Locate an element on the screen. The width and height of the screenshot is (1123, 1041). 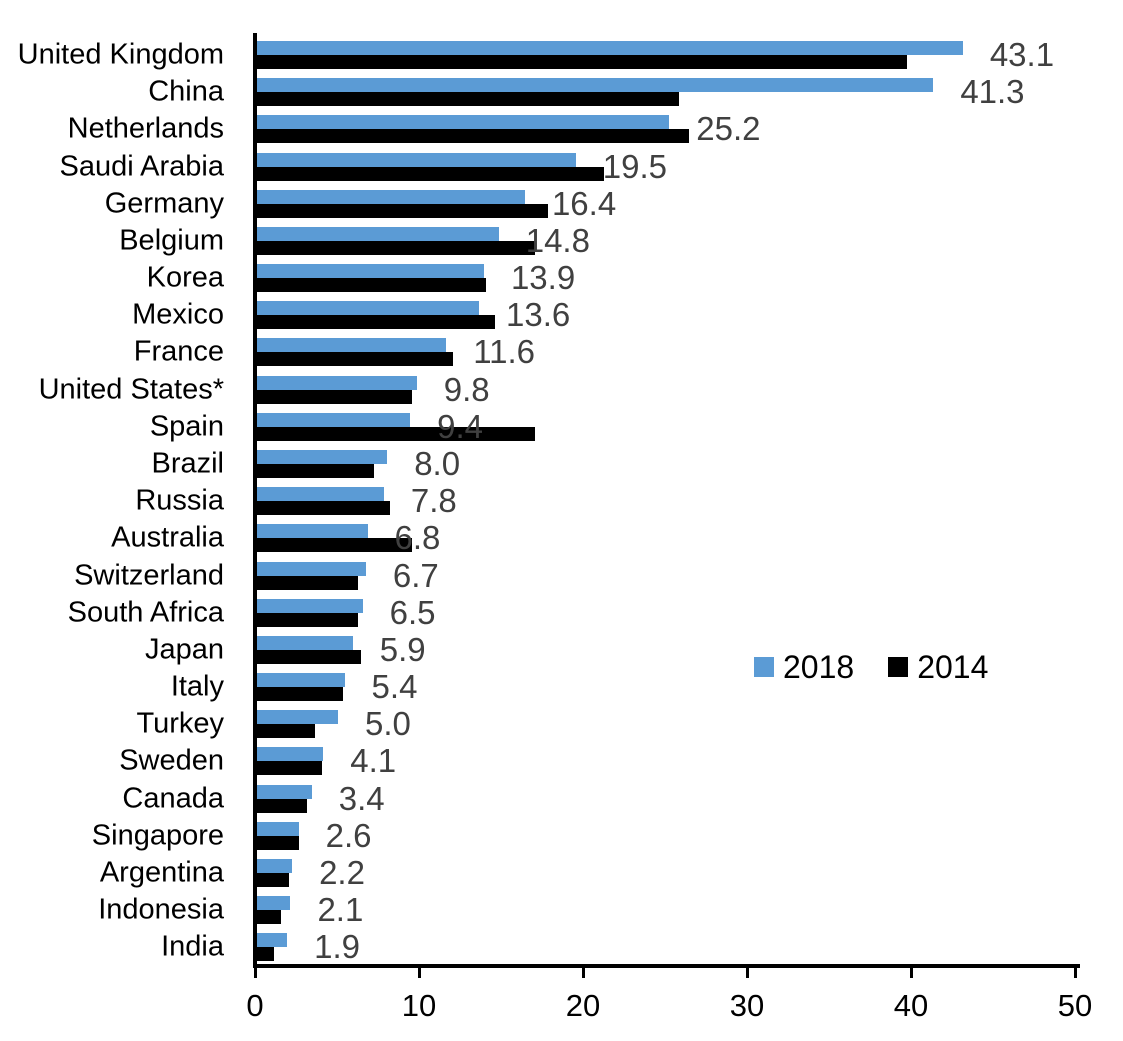
value-label-indonesia: 2.1 is located at coordinates (340, 910).